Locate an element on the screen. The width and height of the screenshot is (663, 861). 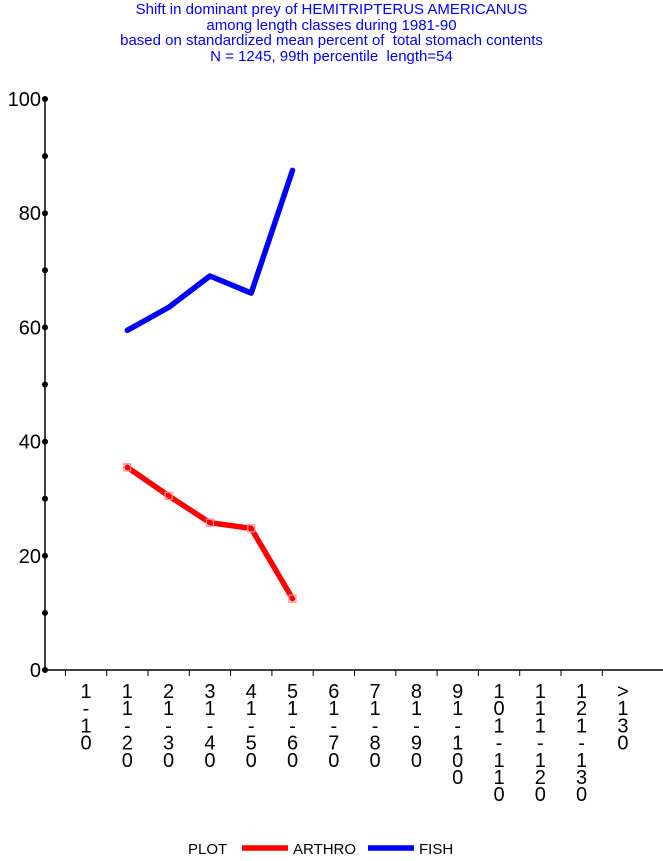
x-tick-label: 8 1 -9 0 is located at coordinates (416, 726).